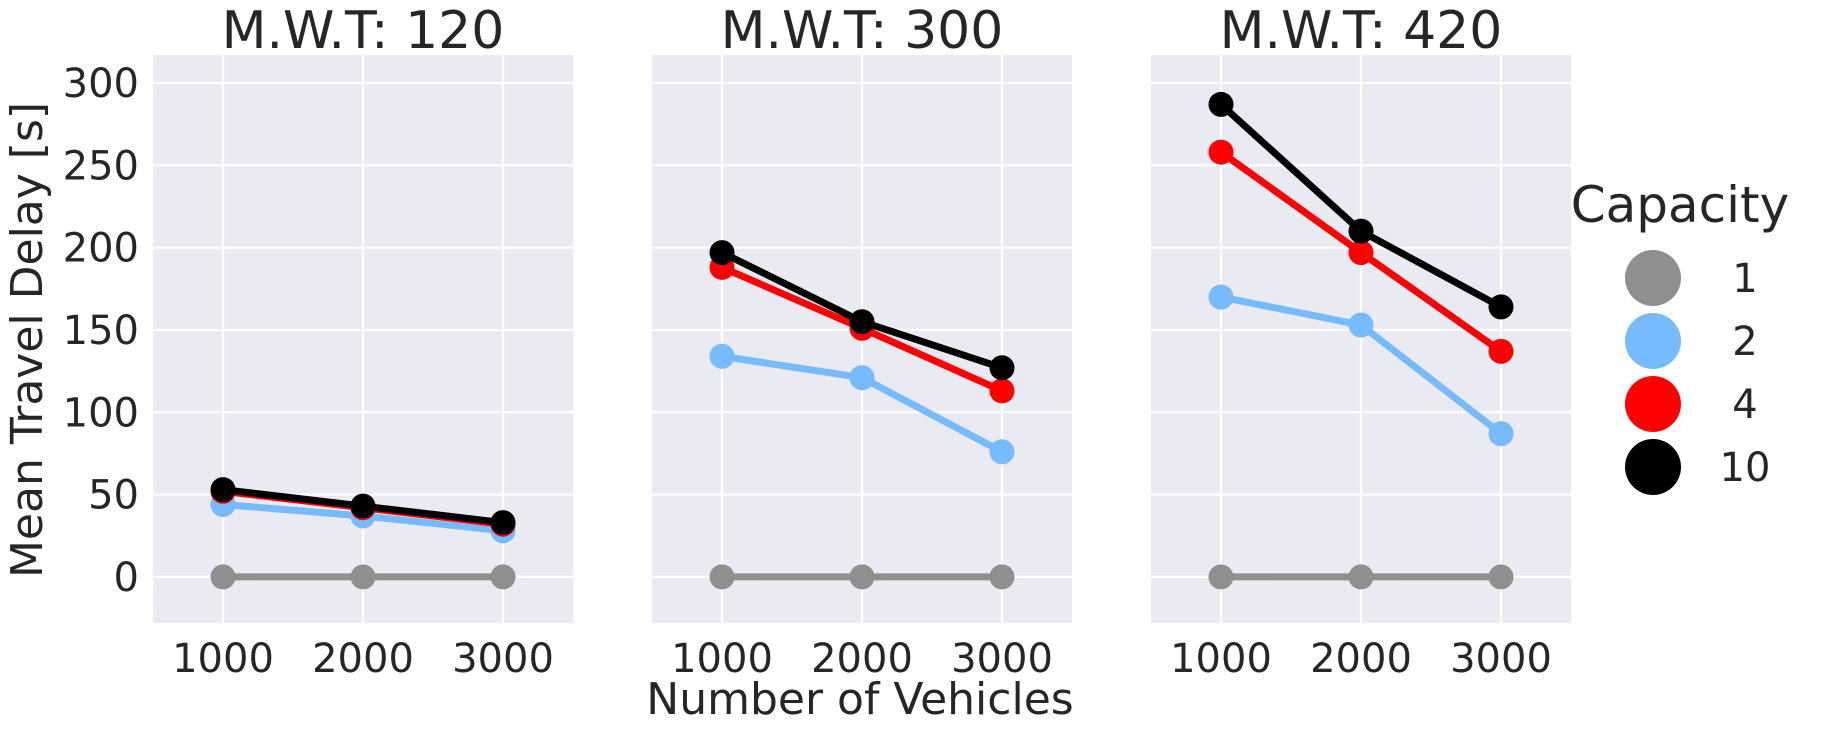 This screenshot has width=1822, height=733. What do you see at coordinates (1745, 468) in the screenshot?
I see `legend-label: 10` at bounding box center [1745, 468].